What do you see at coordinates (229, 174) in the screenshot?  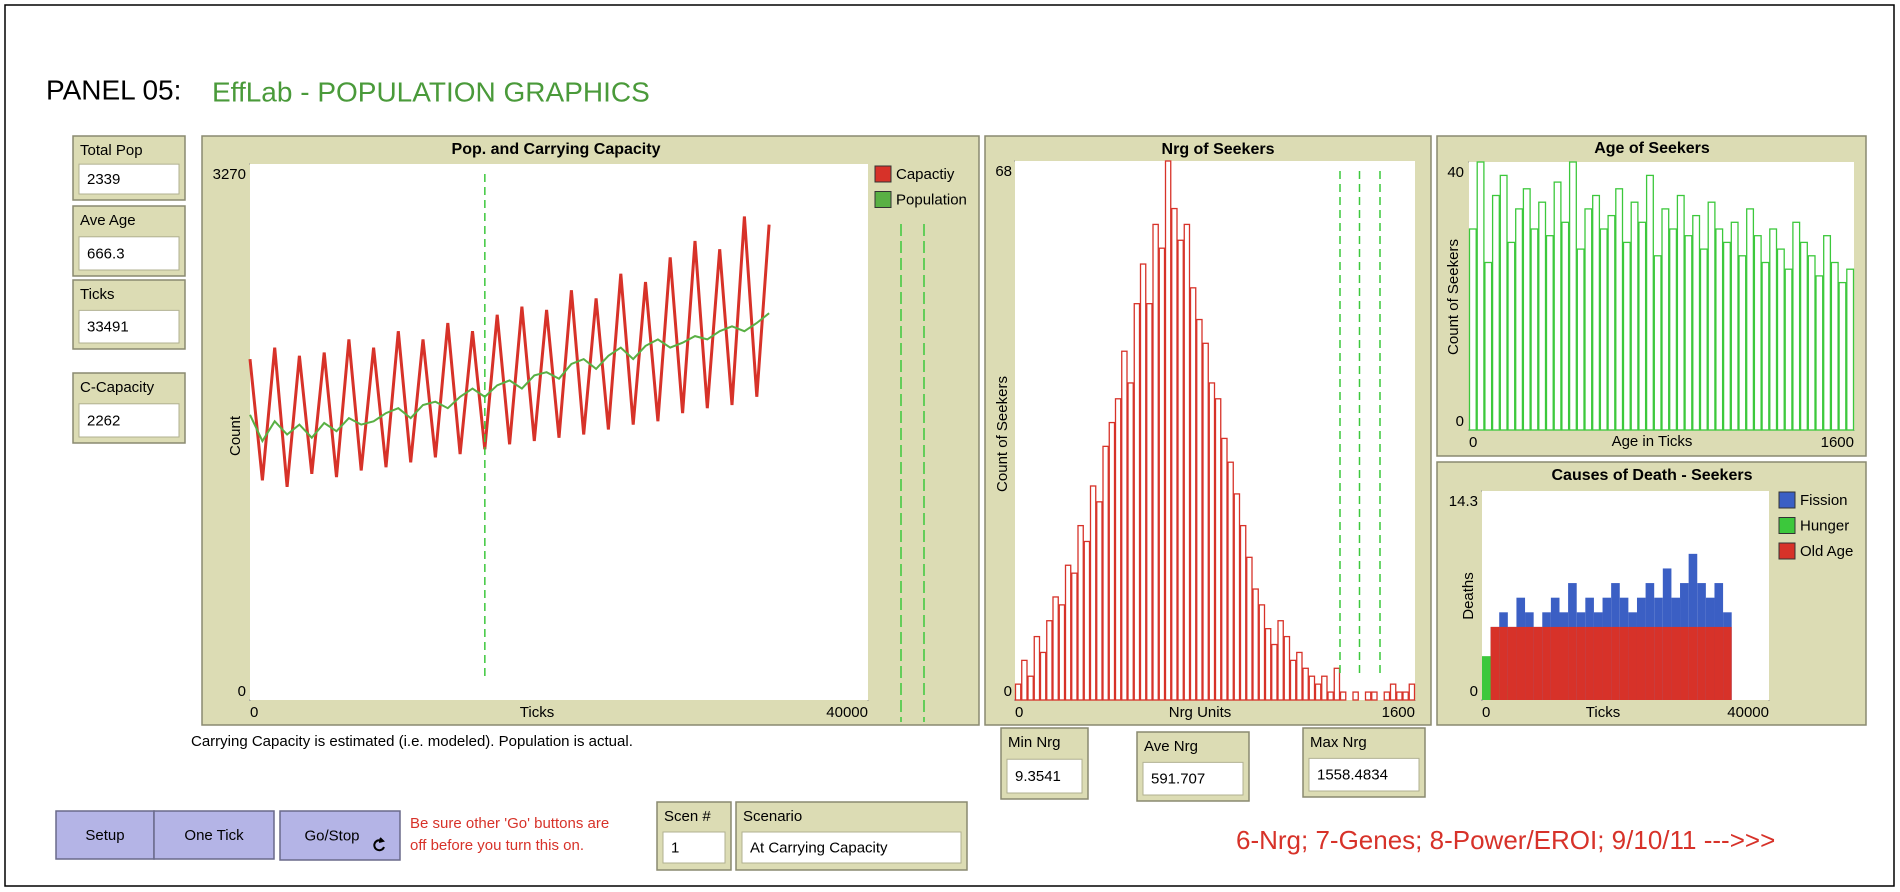 I see `y-tick-label: 3270` at bounding box center [229, 174].